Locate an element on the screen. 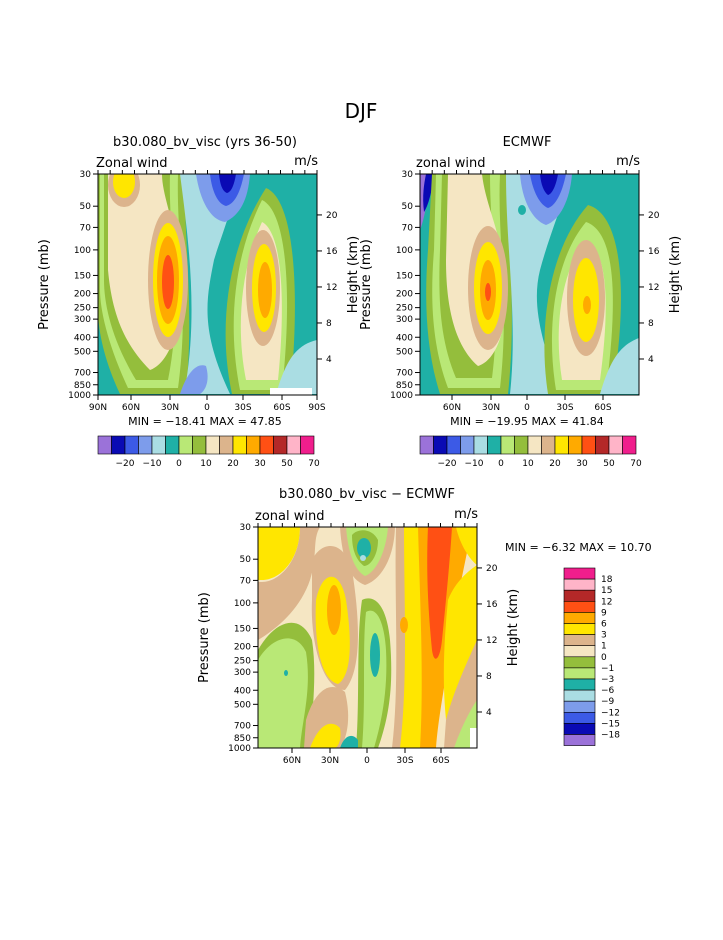 The width and height of the screenshot is (723, 940). panel-ecmwf-field is located at coordinates (529, 284).